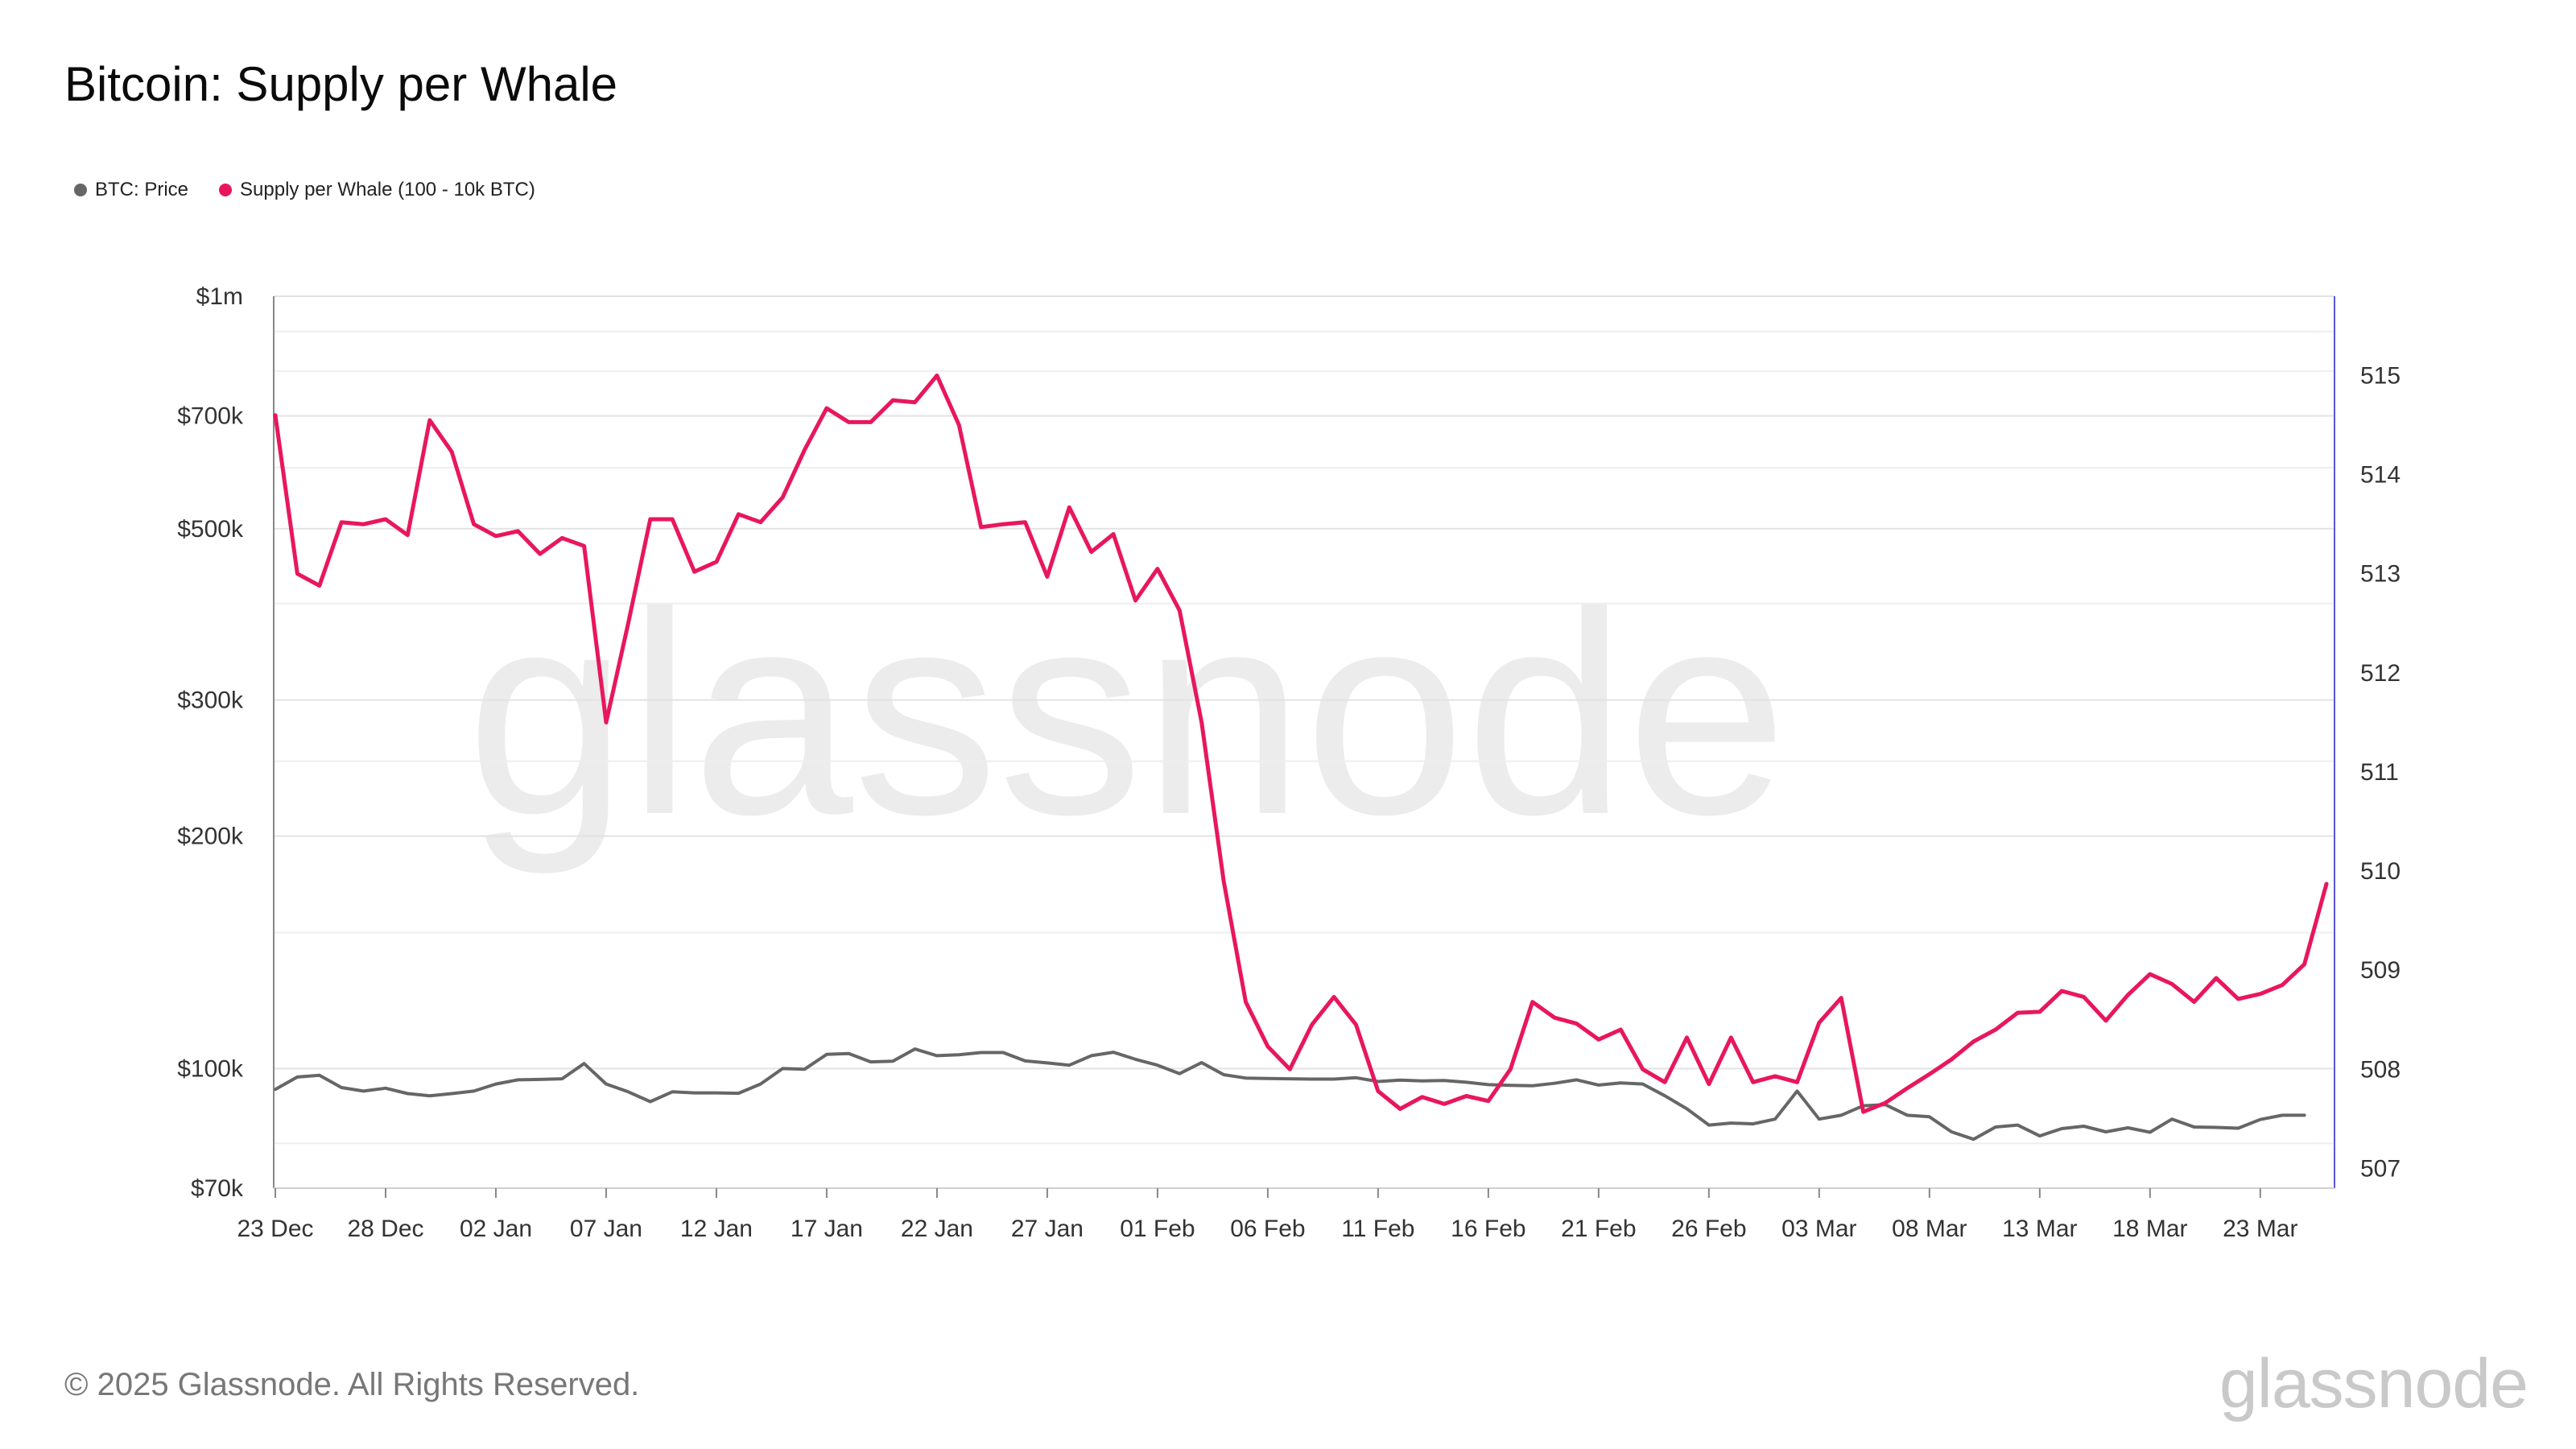 The width and height of the screenshot is (2576, 1449). I want to click on right-tick-label: 512, so click(2380, 673).